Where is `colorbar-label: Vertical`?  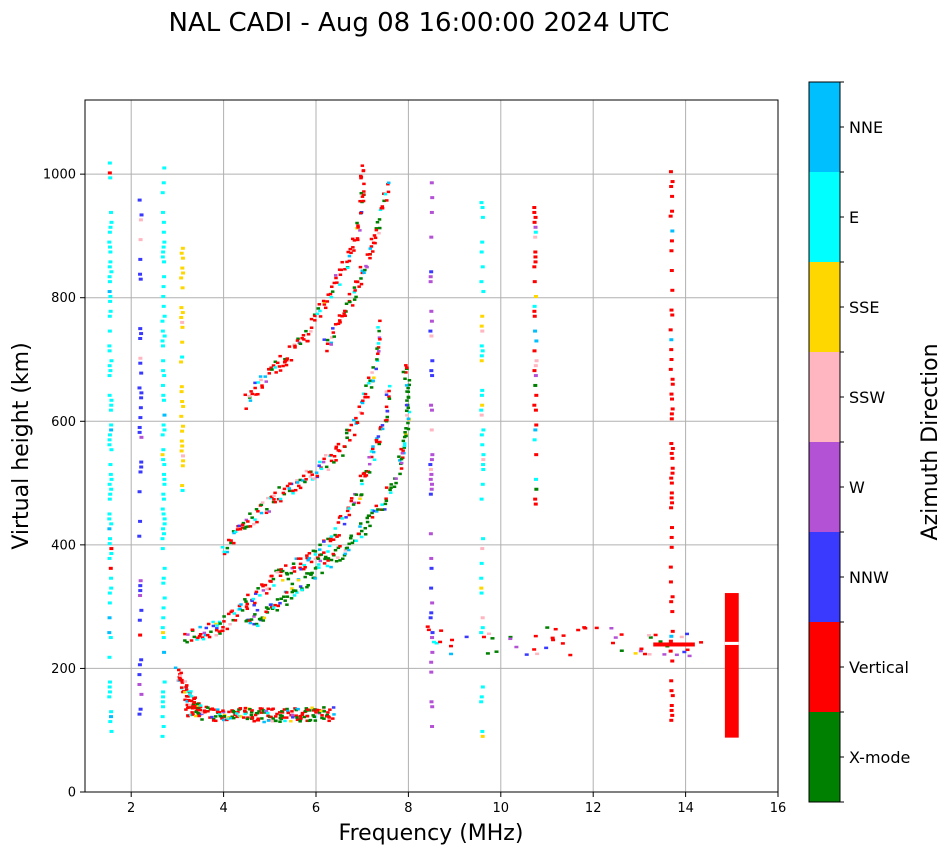
colorbar-label: Vertical is located at coordinates (879, 667).